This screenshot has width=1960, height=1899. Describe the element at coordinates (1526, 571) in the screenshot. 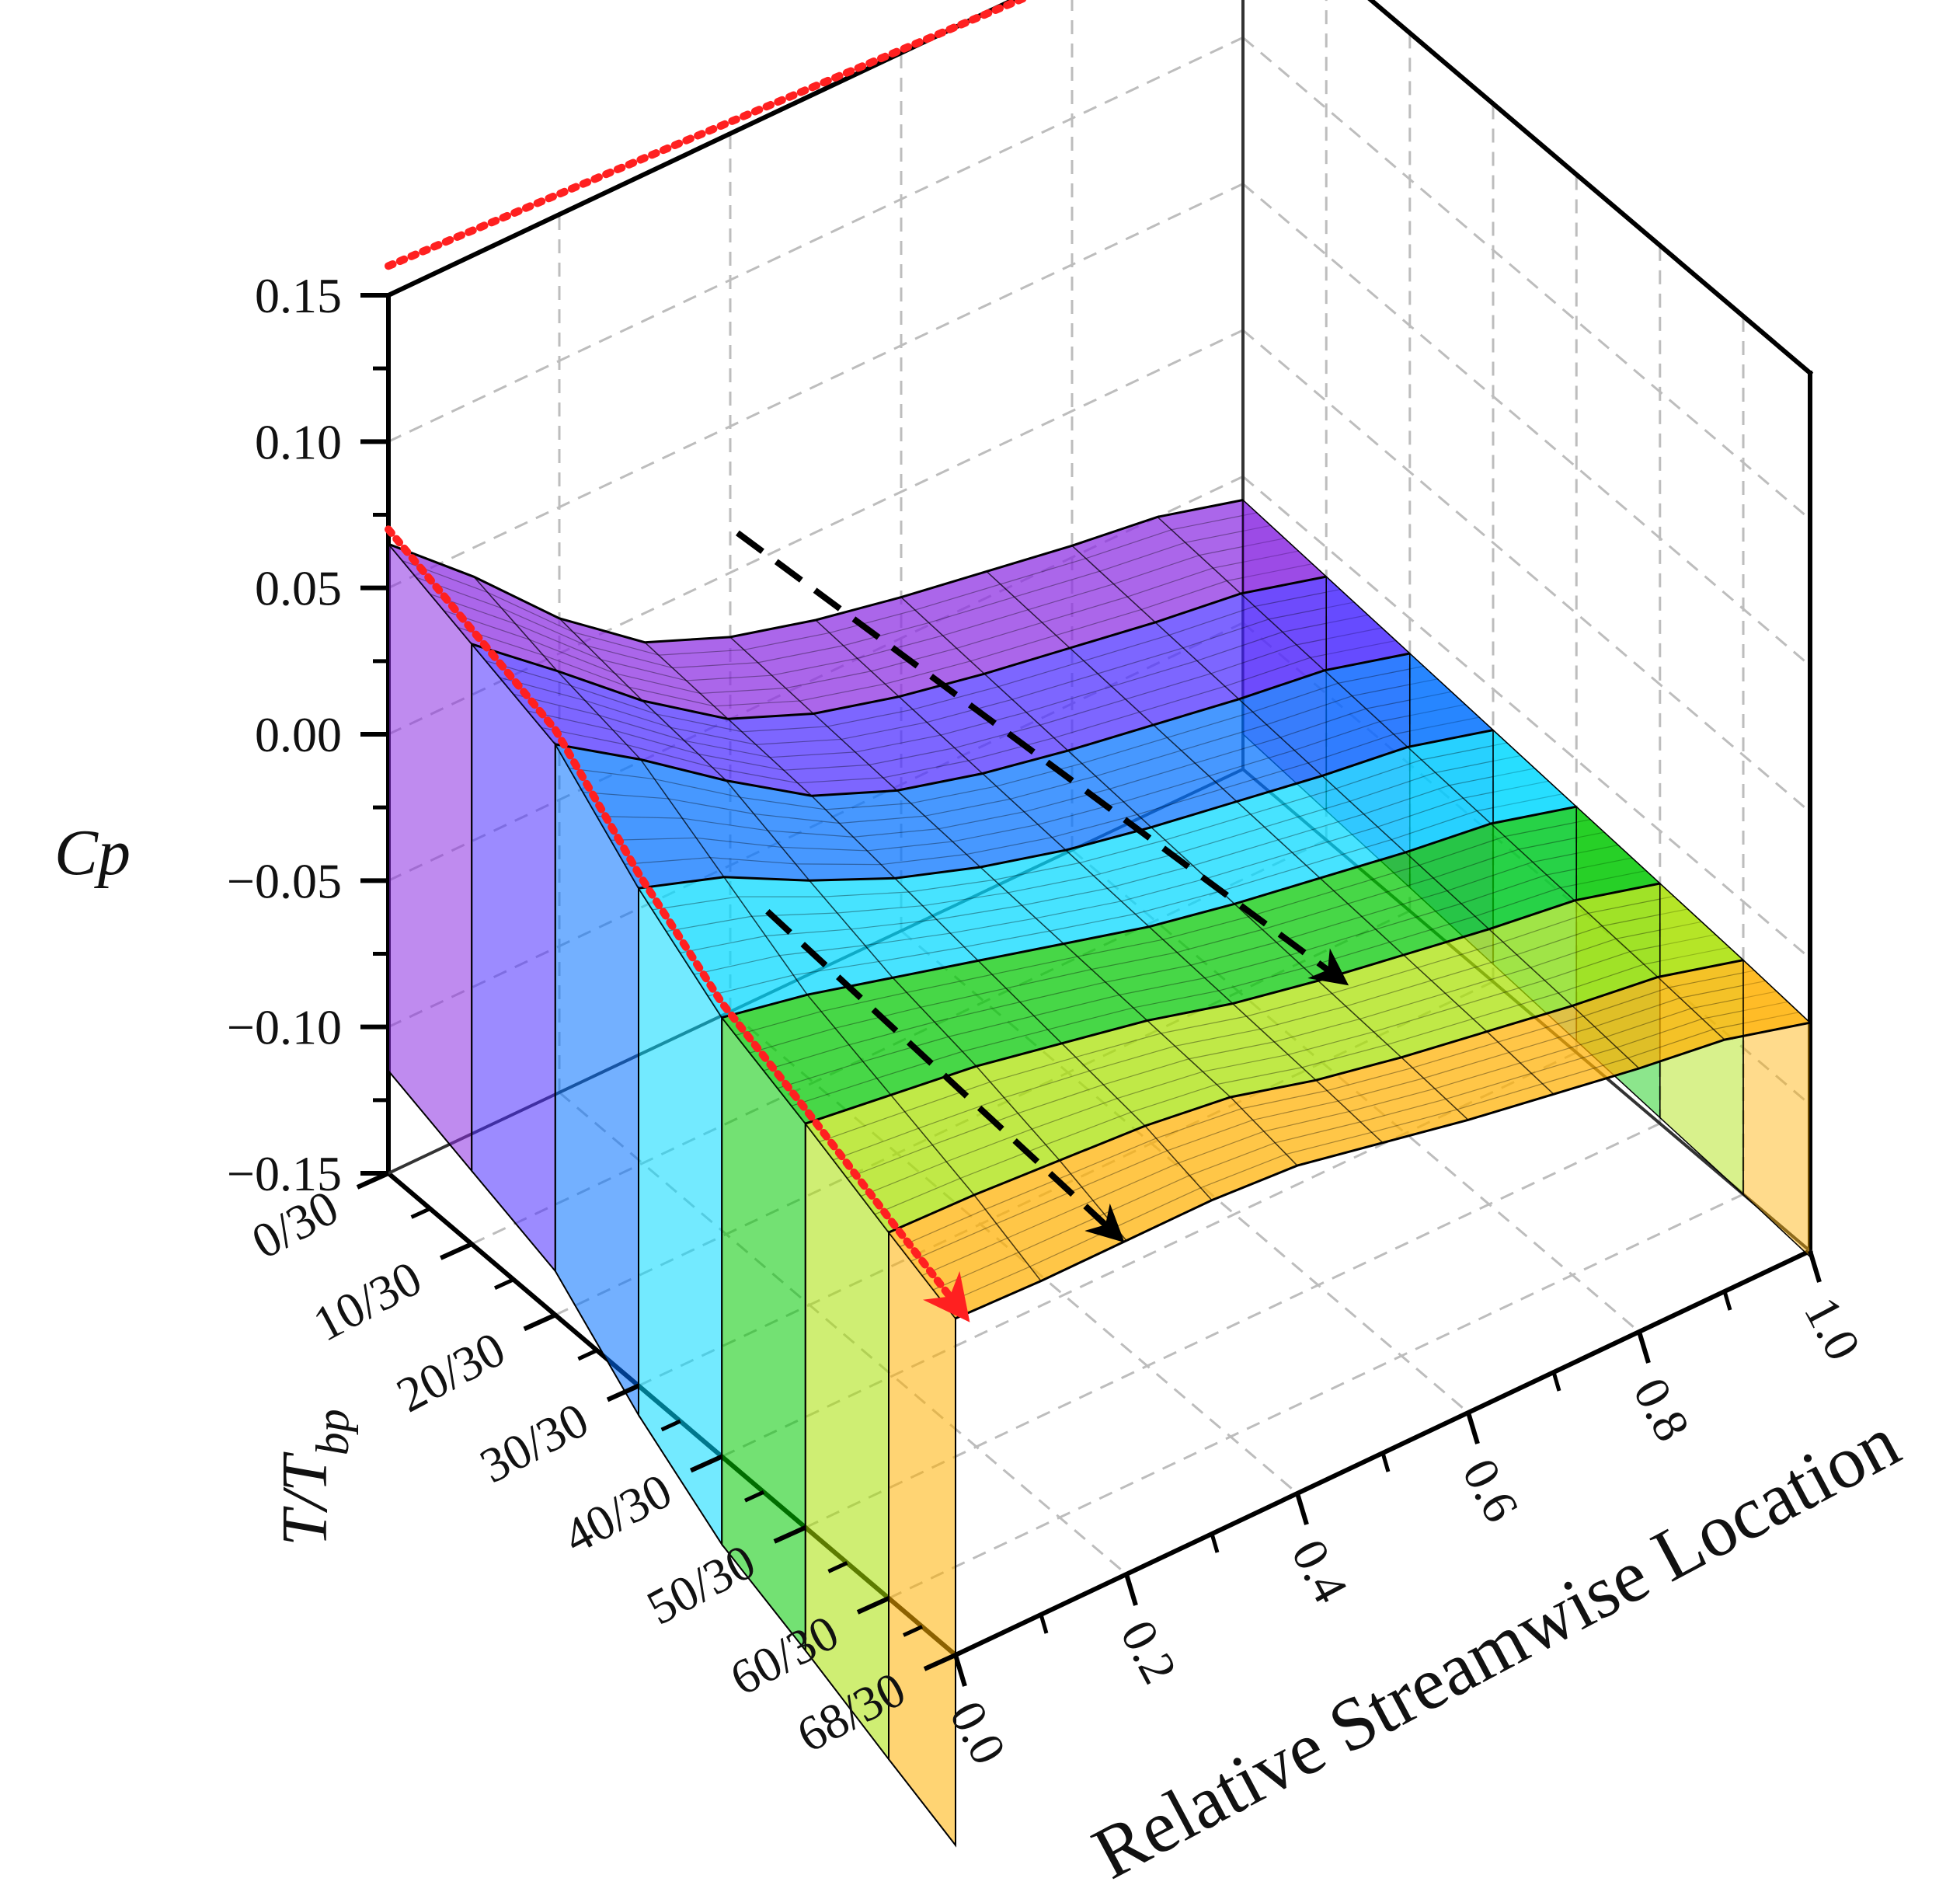

I see `grid-line-side-cp` at that location.